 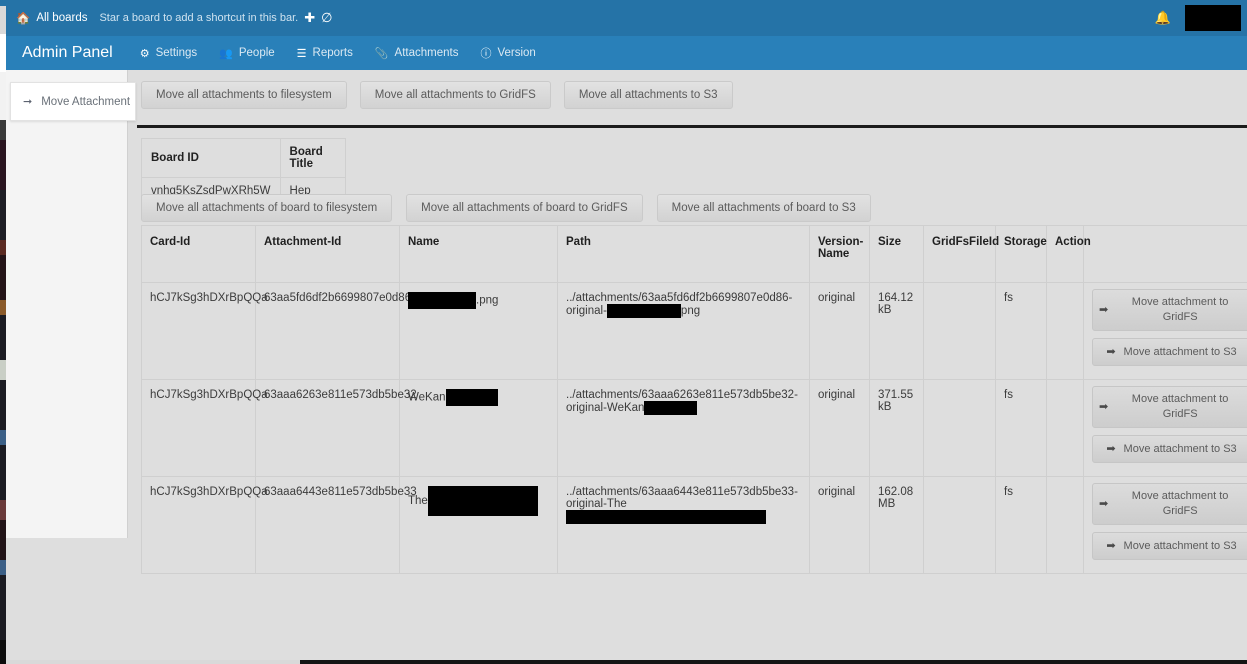 I want to click on tab-settings: ⚙ Settings, so click(x=168, y=53).